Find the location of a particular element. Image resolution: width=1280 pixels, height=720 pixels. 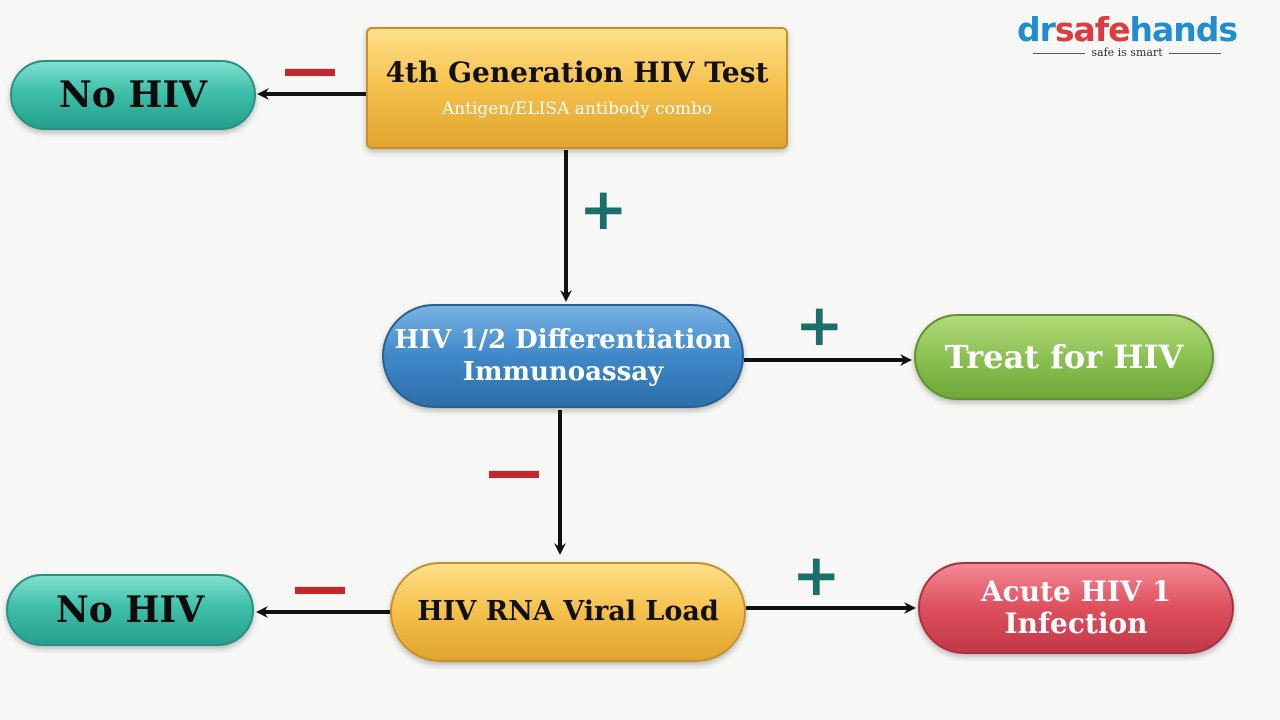

differentiation-line2: Immunoassay is located at coordinates (563, 372).